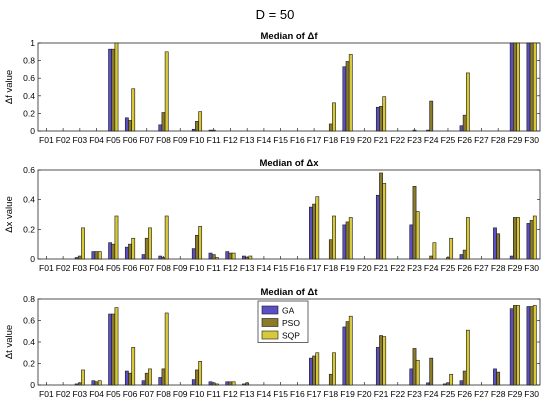 The width and height of the screenshot is (550, 409). I want to click on x-tick-label: F02, so click(63, 140).